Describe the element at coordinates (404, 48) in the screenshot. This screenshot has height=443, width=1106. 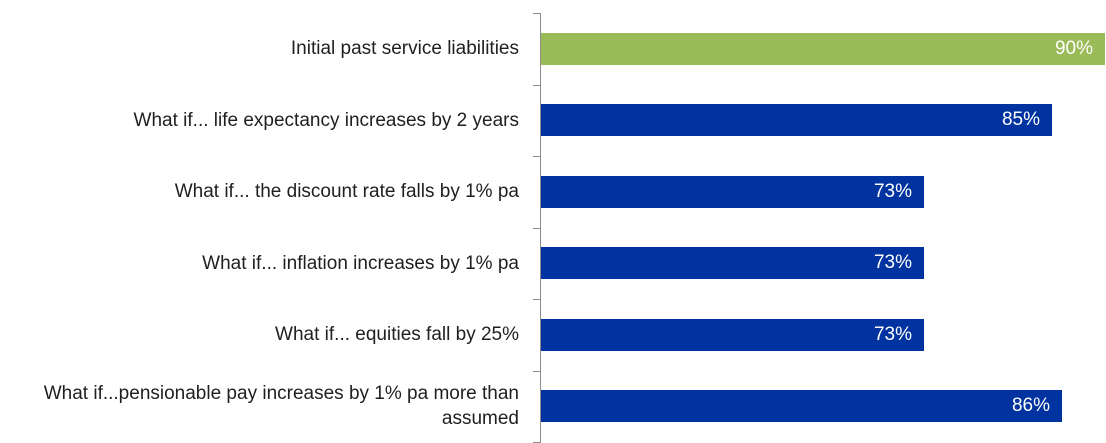
I see `category-label: Initial past service liabilities` at that location.